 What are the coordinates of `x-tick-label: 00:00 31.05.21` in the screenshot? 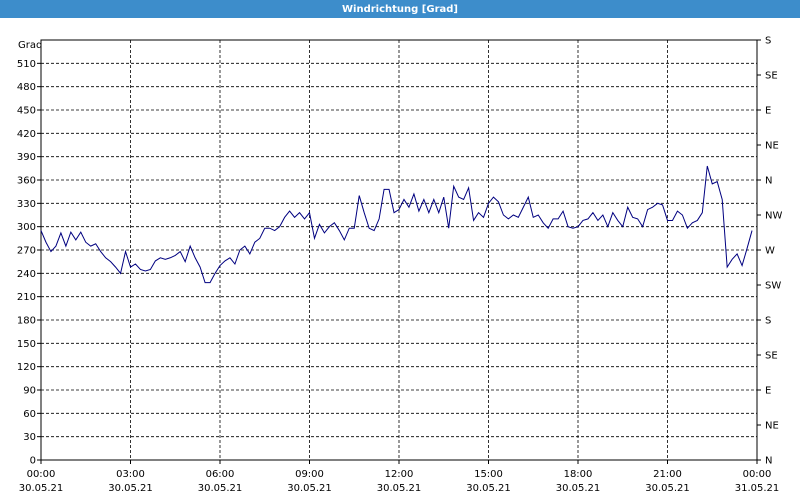 It's located at (757, 481).